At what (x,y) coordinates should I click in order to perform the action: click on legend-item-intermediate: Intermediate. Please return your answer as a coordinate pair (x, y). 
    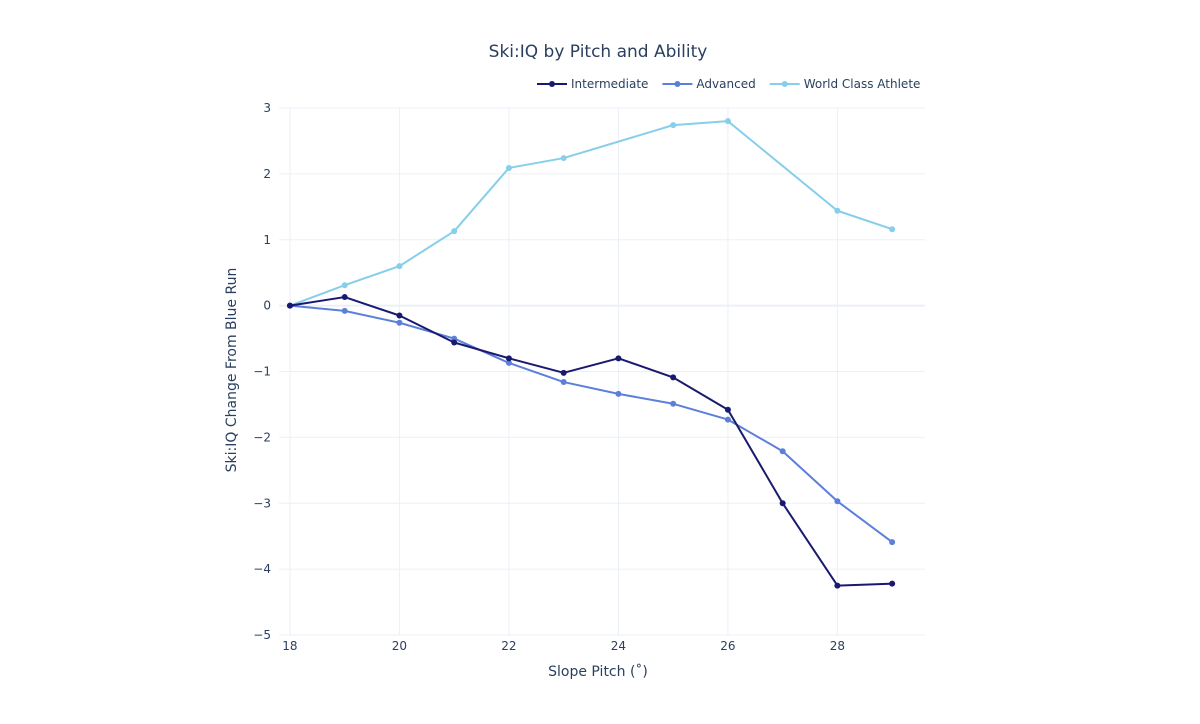
    Looking at the image, I should click on (592, 84).